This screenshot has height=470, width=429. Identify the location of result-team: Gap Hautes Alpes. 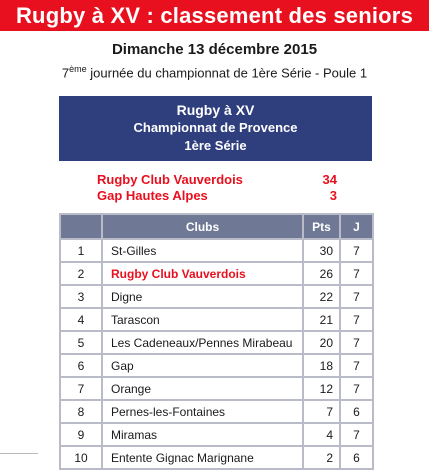
(152, 195).